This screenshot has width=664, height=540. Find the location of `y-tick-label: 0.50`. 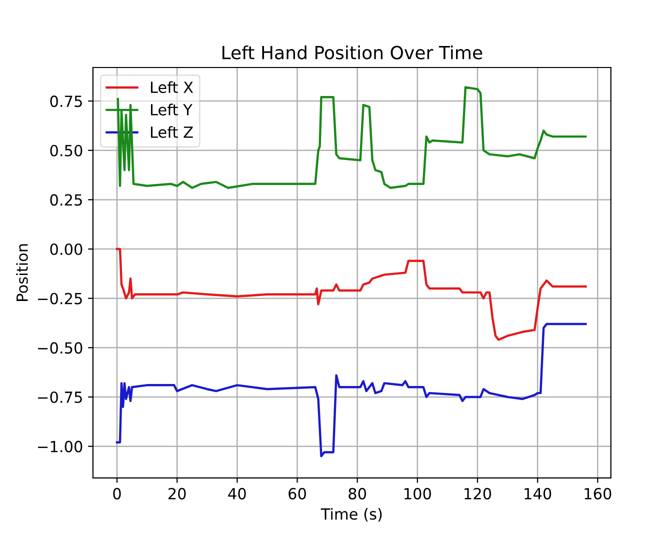

y-tick-label: 0.50 is located at coordinates (66, 150).